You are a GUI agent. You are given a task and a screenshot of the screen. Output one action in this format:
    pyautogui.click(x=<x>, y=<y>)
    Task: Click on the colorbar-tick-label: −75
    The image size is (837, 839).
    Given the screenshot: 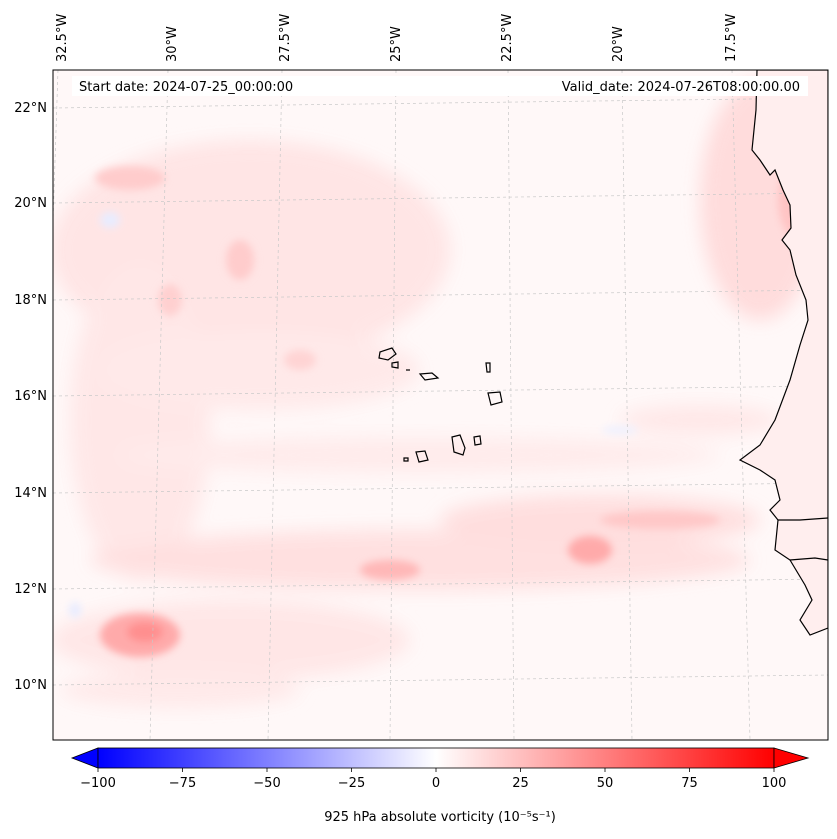 What is the action you would take?
    pyautogui.click(x=182, y=783)
    